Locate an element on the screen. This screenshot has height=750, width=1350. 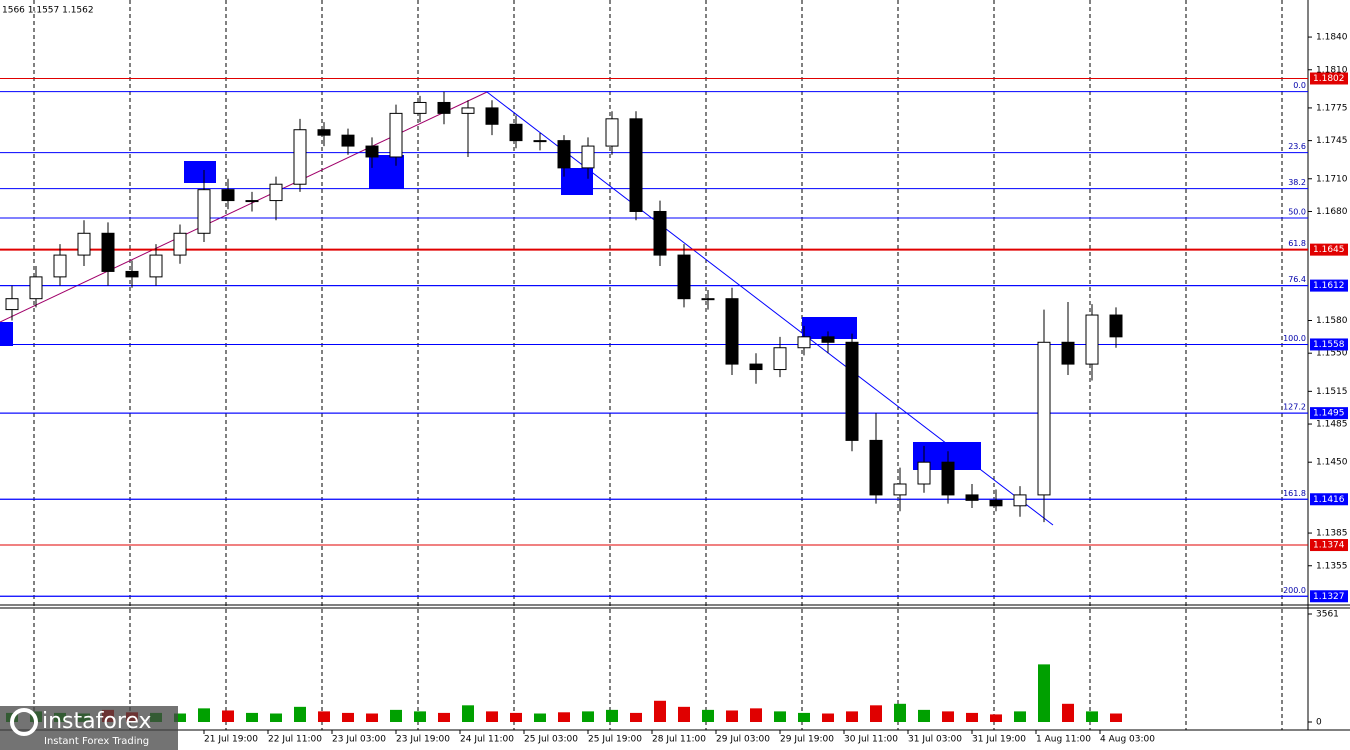
x-tick-label: 23 Jul 03:00 is located at coordinates (359, 740).